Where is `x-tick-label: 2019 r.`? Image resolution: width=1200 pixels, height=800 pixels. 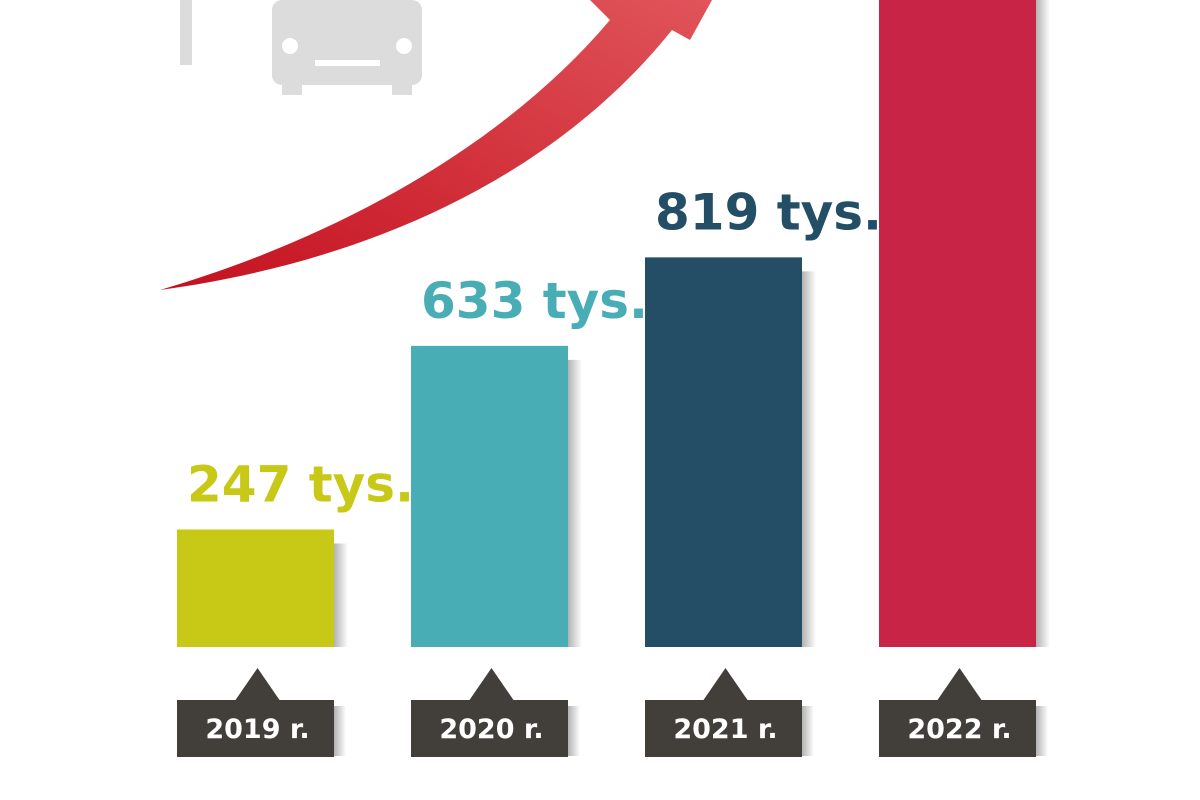 x-tick-label: 2019 r. is located at coordinates (257, 729).